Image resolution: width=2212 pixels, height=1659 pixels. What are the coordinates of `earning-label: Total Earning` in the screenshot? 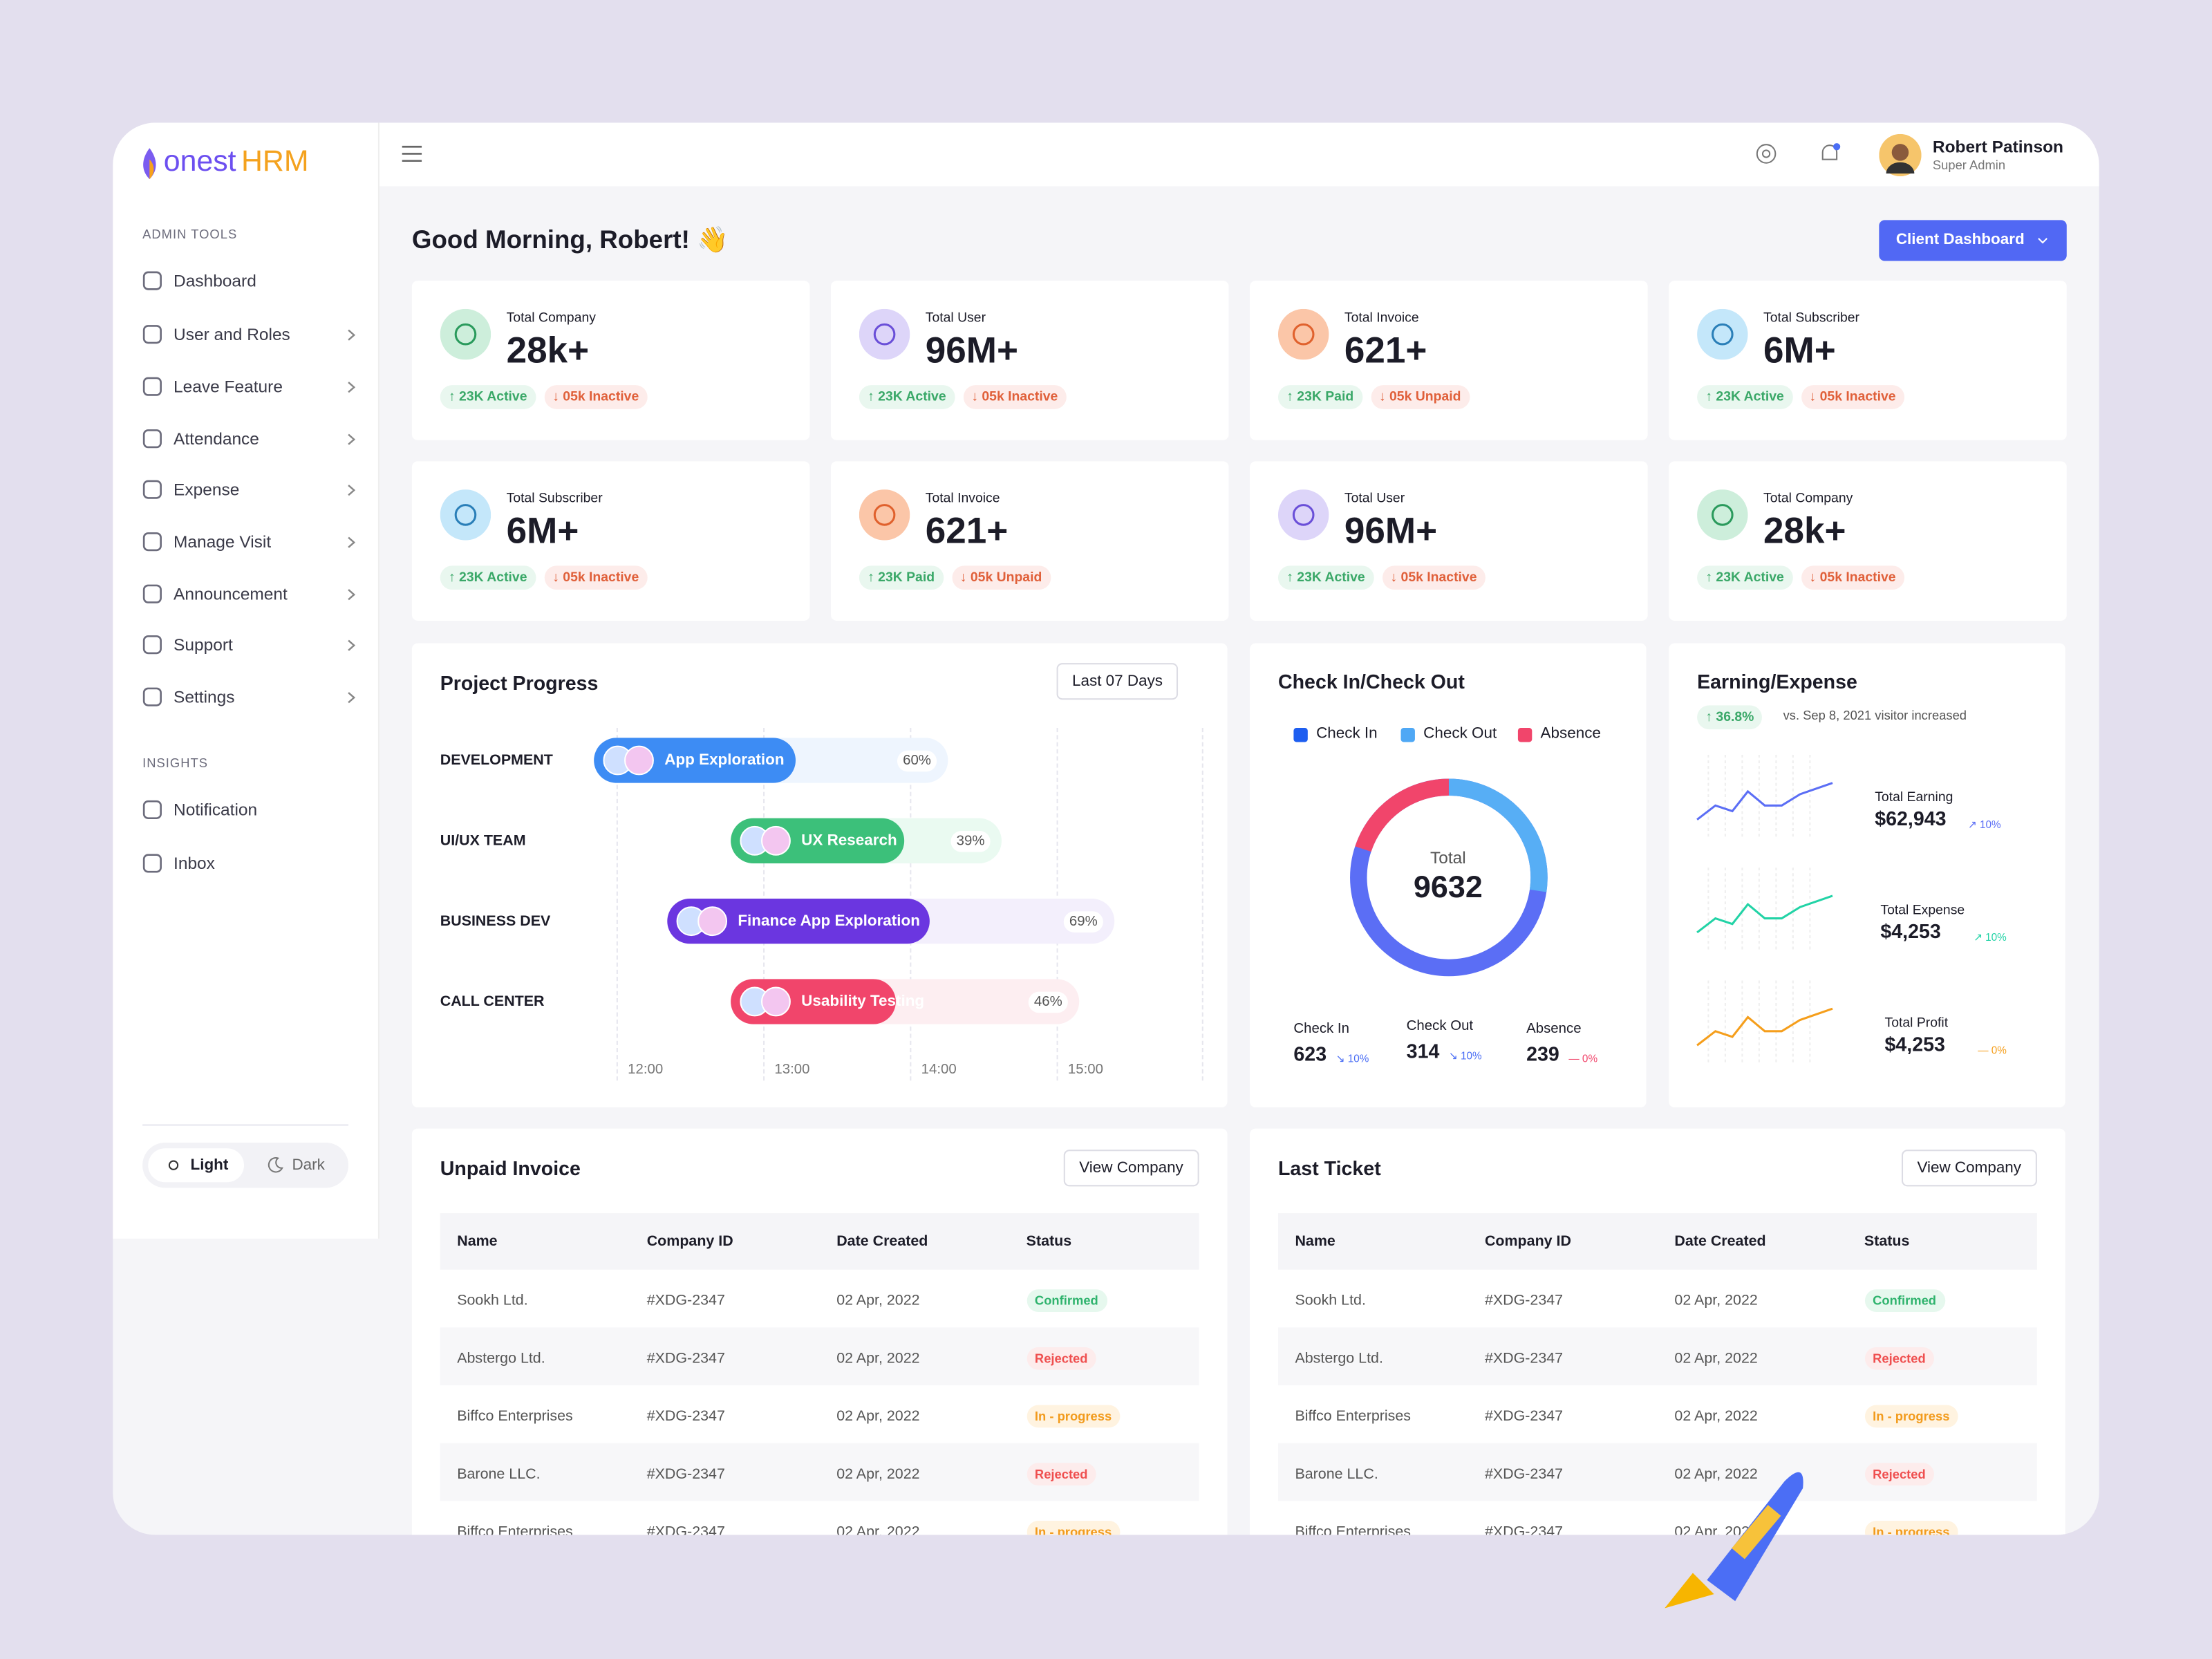 It's located at (1914, 798).